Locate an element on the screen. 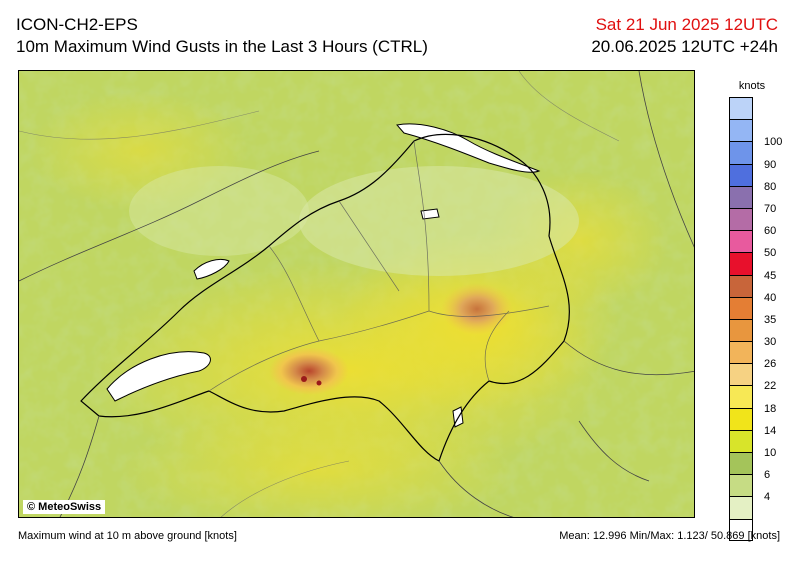 The image size is (800, 561). legend-swatch: 22 is located at coordinates (752, 377).